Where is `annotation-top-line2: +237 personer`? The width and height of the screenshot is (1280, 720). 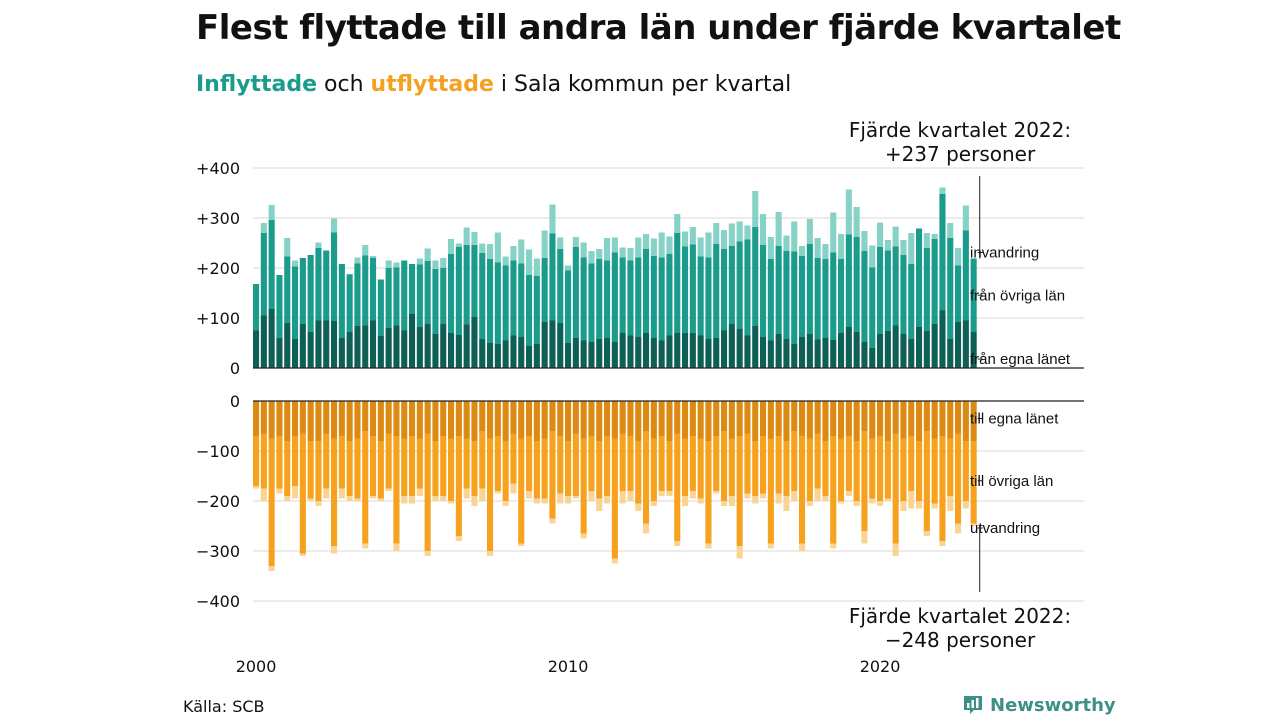 annotation-top-line2: +237 personer is located at coordinates (960, 154).